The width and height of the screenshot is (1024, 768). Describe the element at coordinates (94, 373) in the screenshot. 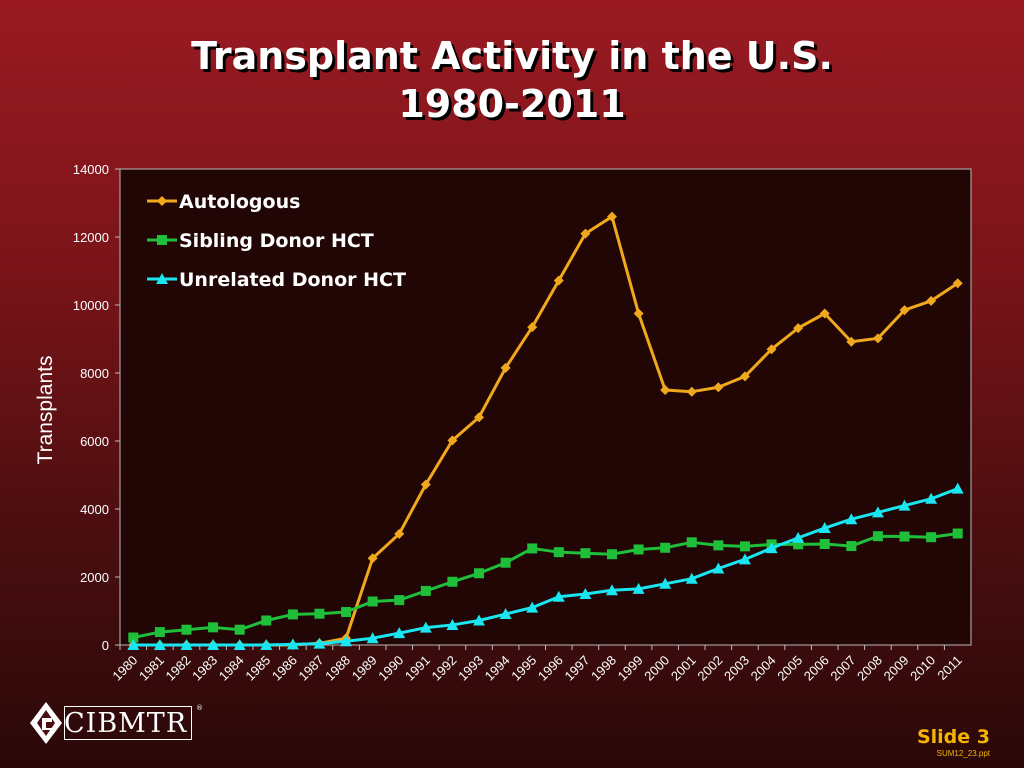

I see `y-tick-label: 8000` at that location.